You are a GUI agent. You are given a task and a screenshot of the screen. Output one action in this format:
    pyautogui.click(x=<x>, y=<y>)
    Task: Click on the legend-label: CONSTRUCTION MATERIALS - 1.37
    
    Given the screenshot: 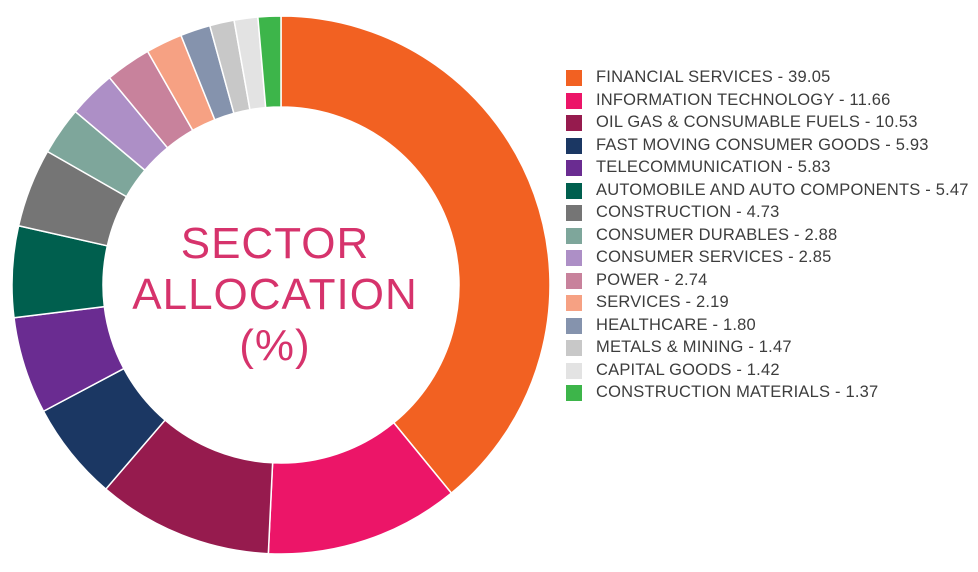 What is the action you would take?
    pyautogui.click(x=737, y=392)
    